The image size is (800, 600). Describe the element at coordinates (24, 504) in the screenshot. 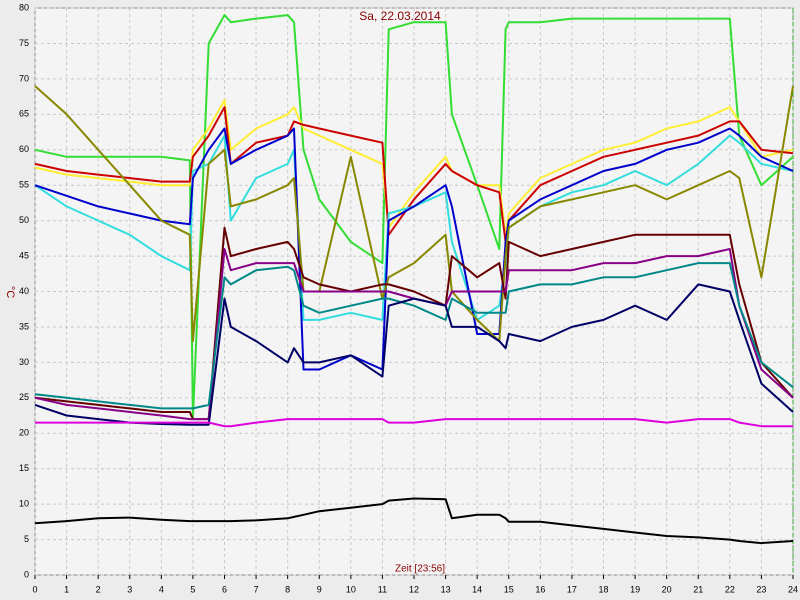

I see `y-tick-label: 10` at that location.